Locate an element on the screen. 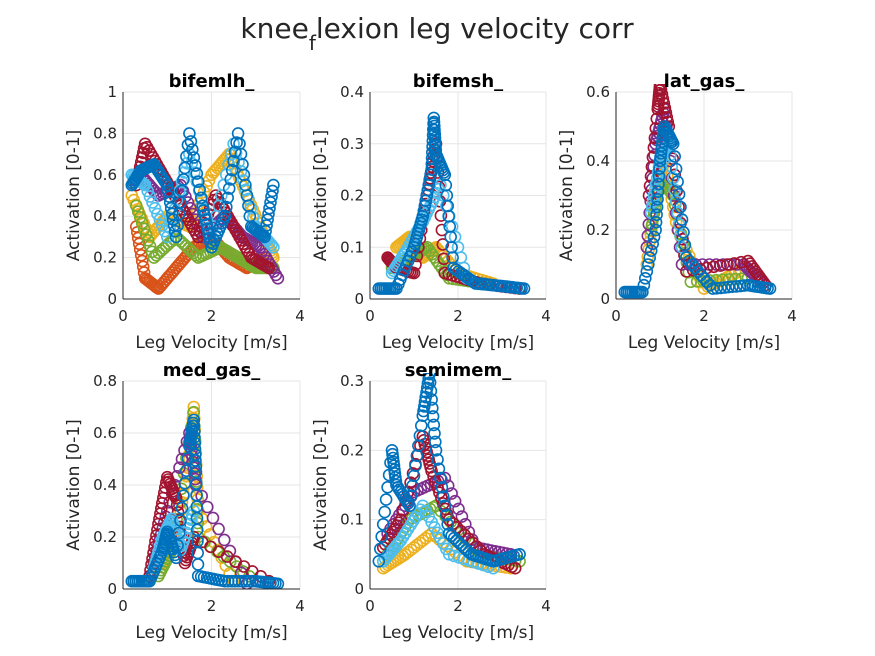  y-tick-label: 0.2 is located at coordinates (352, 450).